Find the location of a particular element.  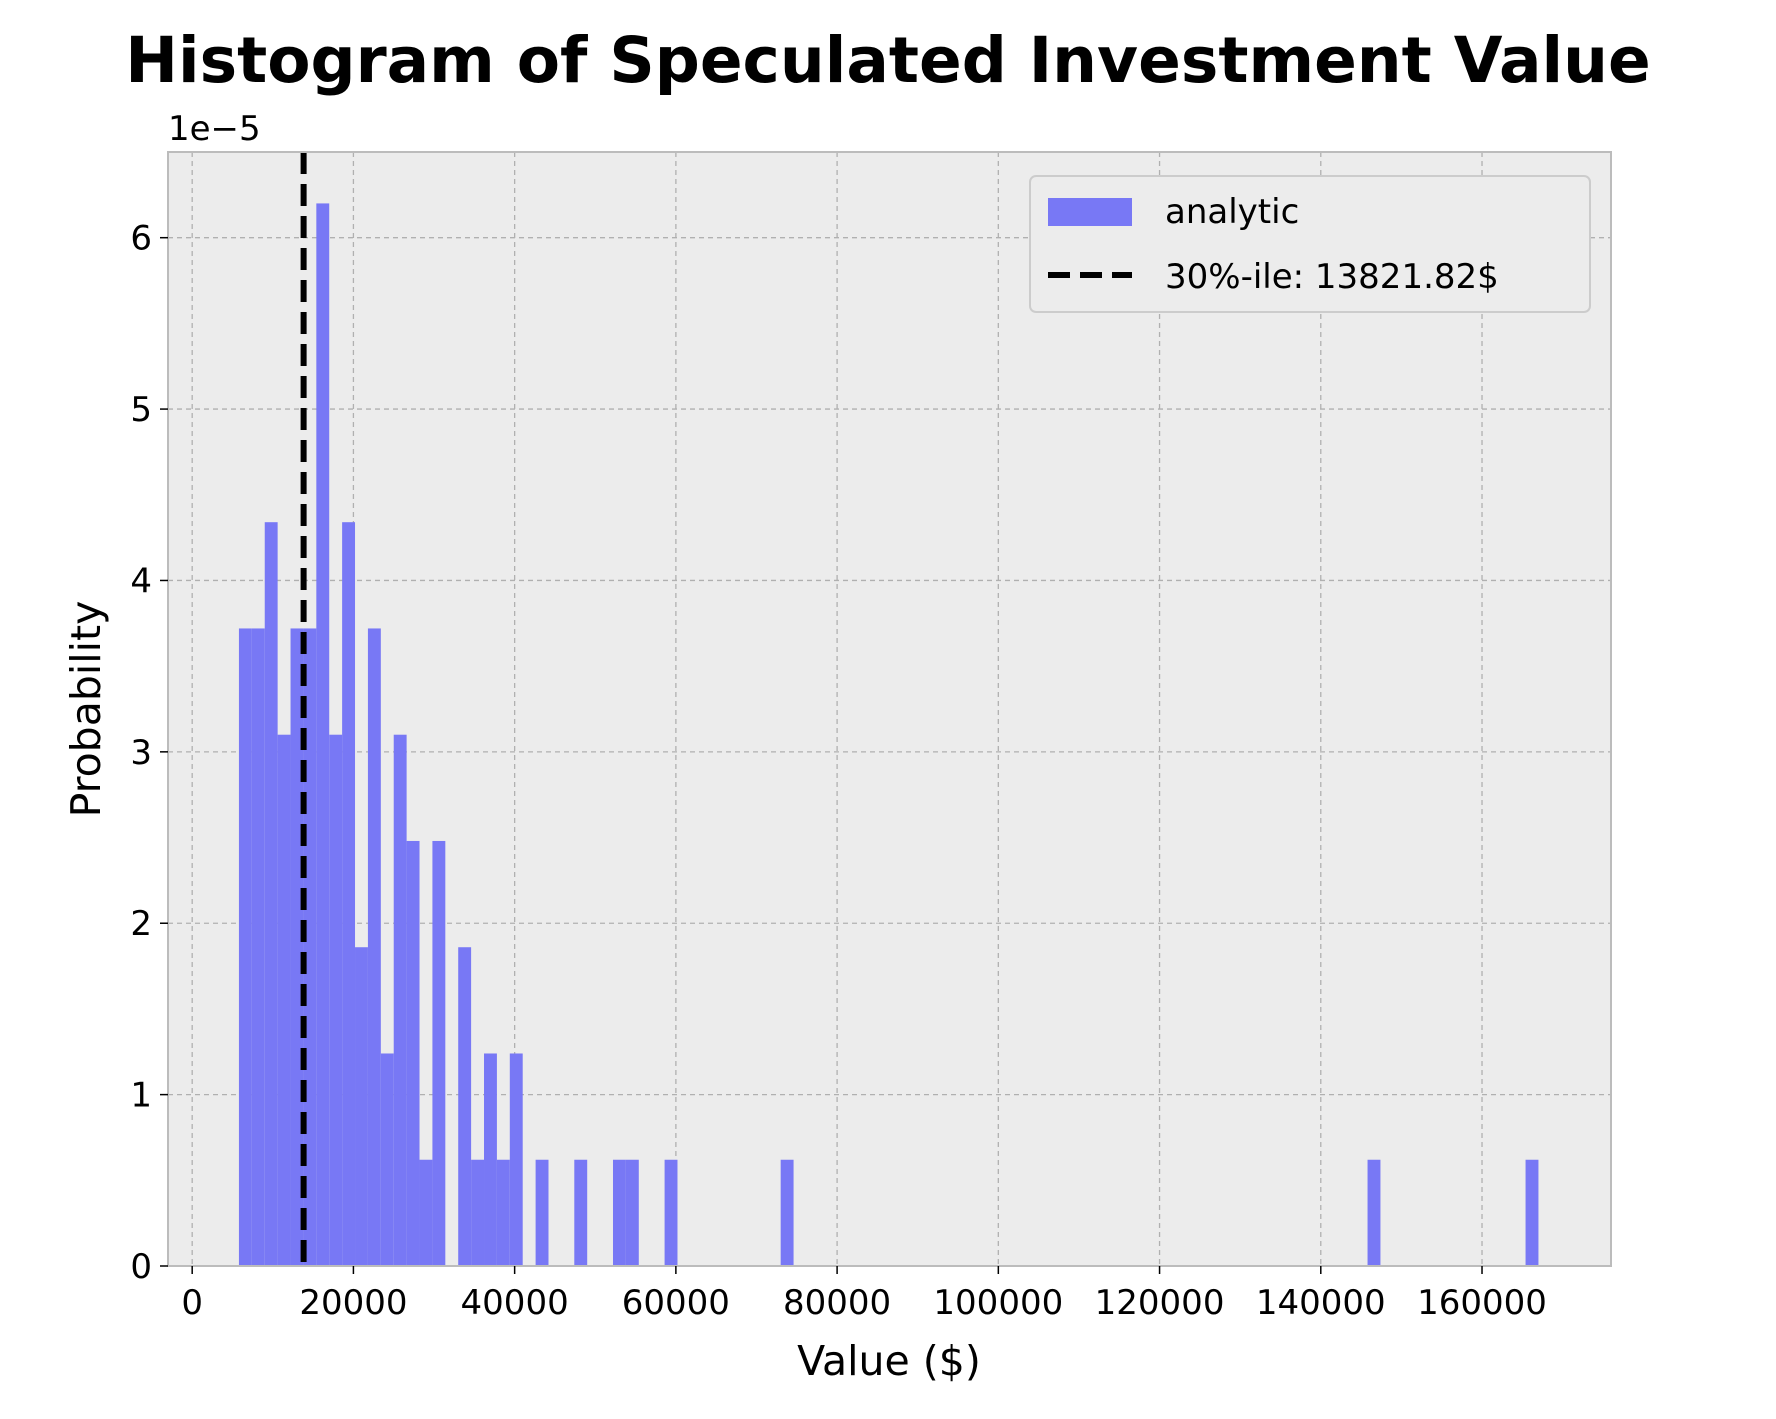

x-tick-label-5: 100000 is located at coordinates (998, 1303).